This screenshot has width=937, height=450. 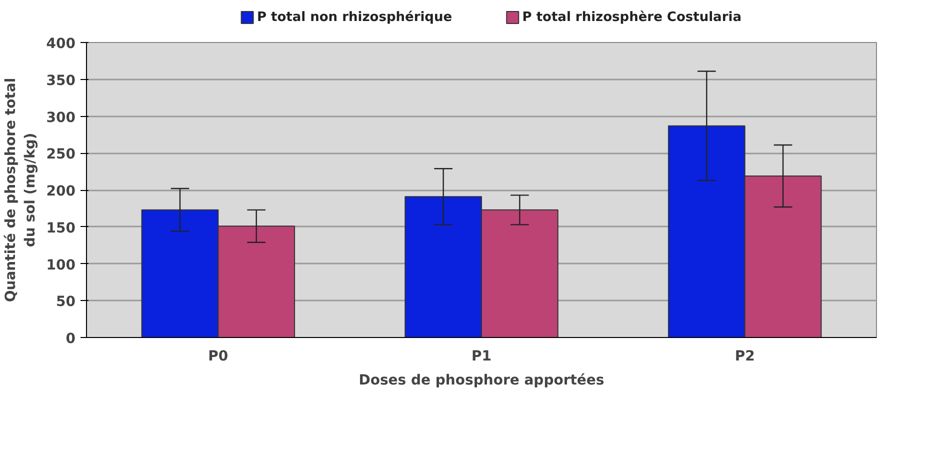 I want to click on y-axis-title: Quantité de phosphore total du sol (mg/kg), so click(x=20, y=190).